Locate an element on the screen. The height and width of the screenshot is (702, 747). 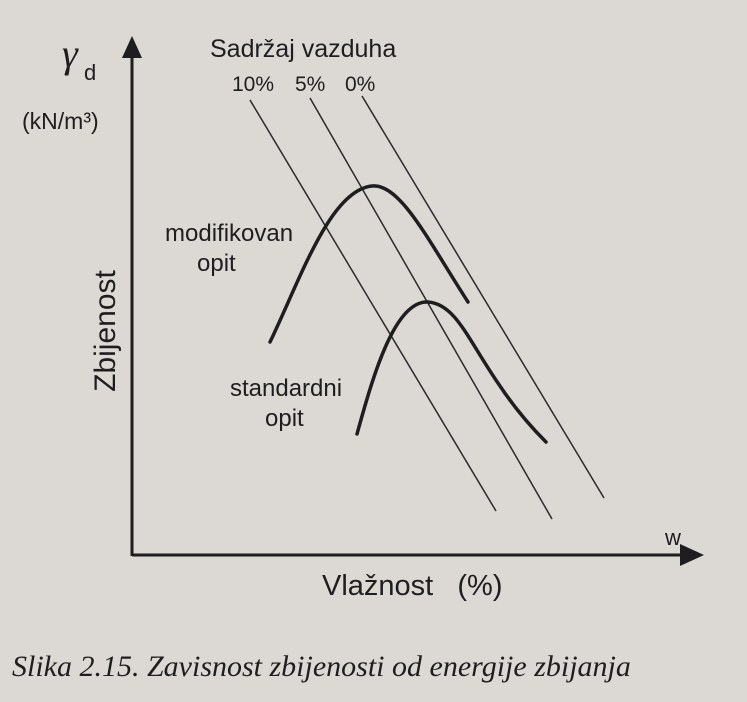
curve-standardni-opit is located at coordinates (451, 372).